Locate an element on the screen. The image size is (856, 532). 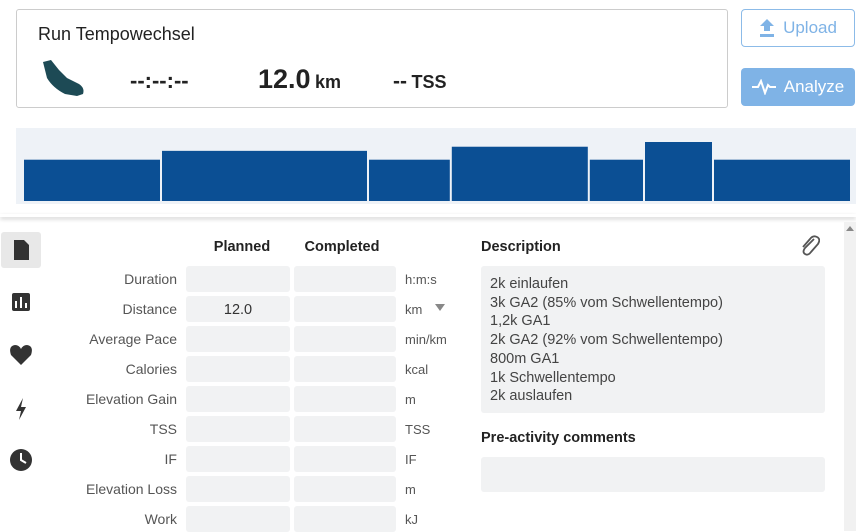
description-line: 2k GA2 (92% vom Schwellentempo) is located at coordinates (606, 340).